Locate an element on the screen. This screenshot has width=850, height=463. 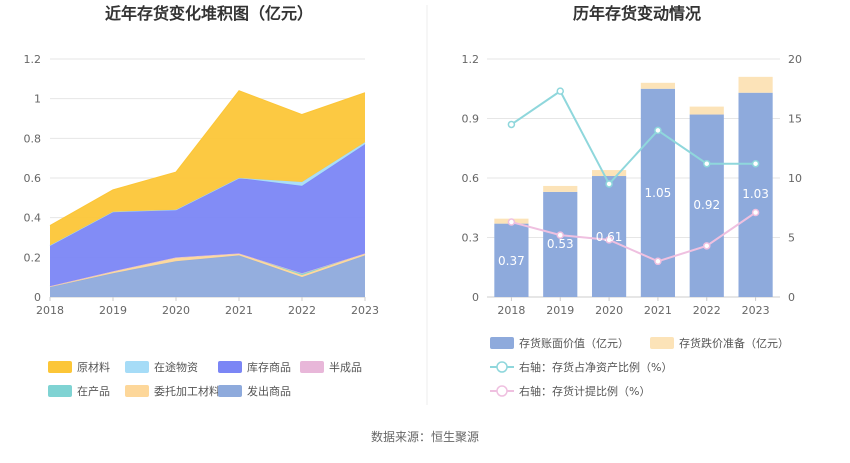
left-legend-label: 在产品 is located at coordinates (93, 391).